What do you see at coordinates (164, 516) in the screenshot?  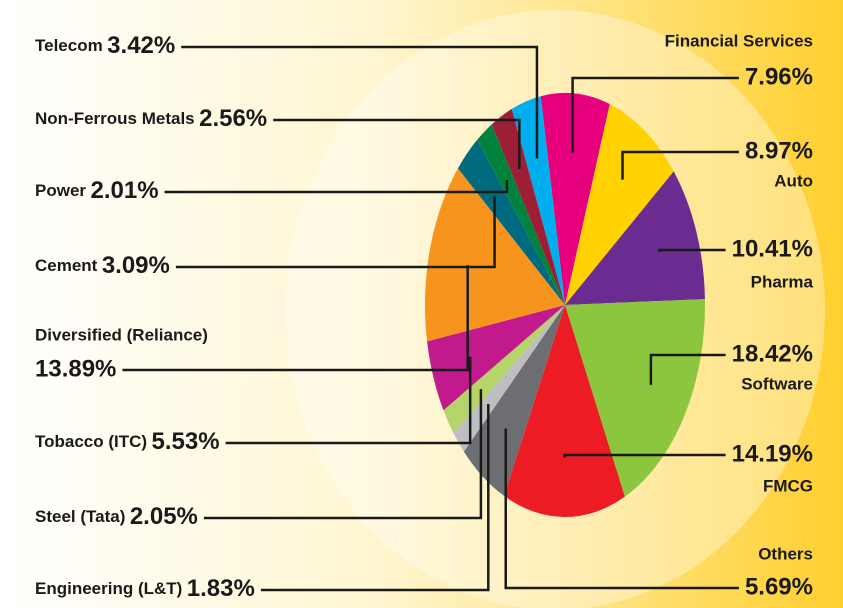 I see `value-label: 2.05%` at bounding box center [164, 516].